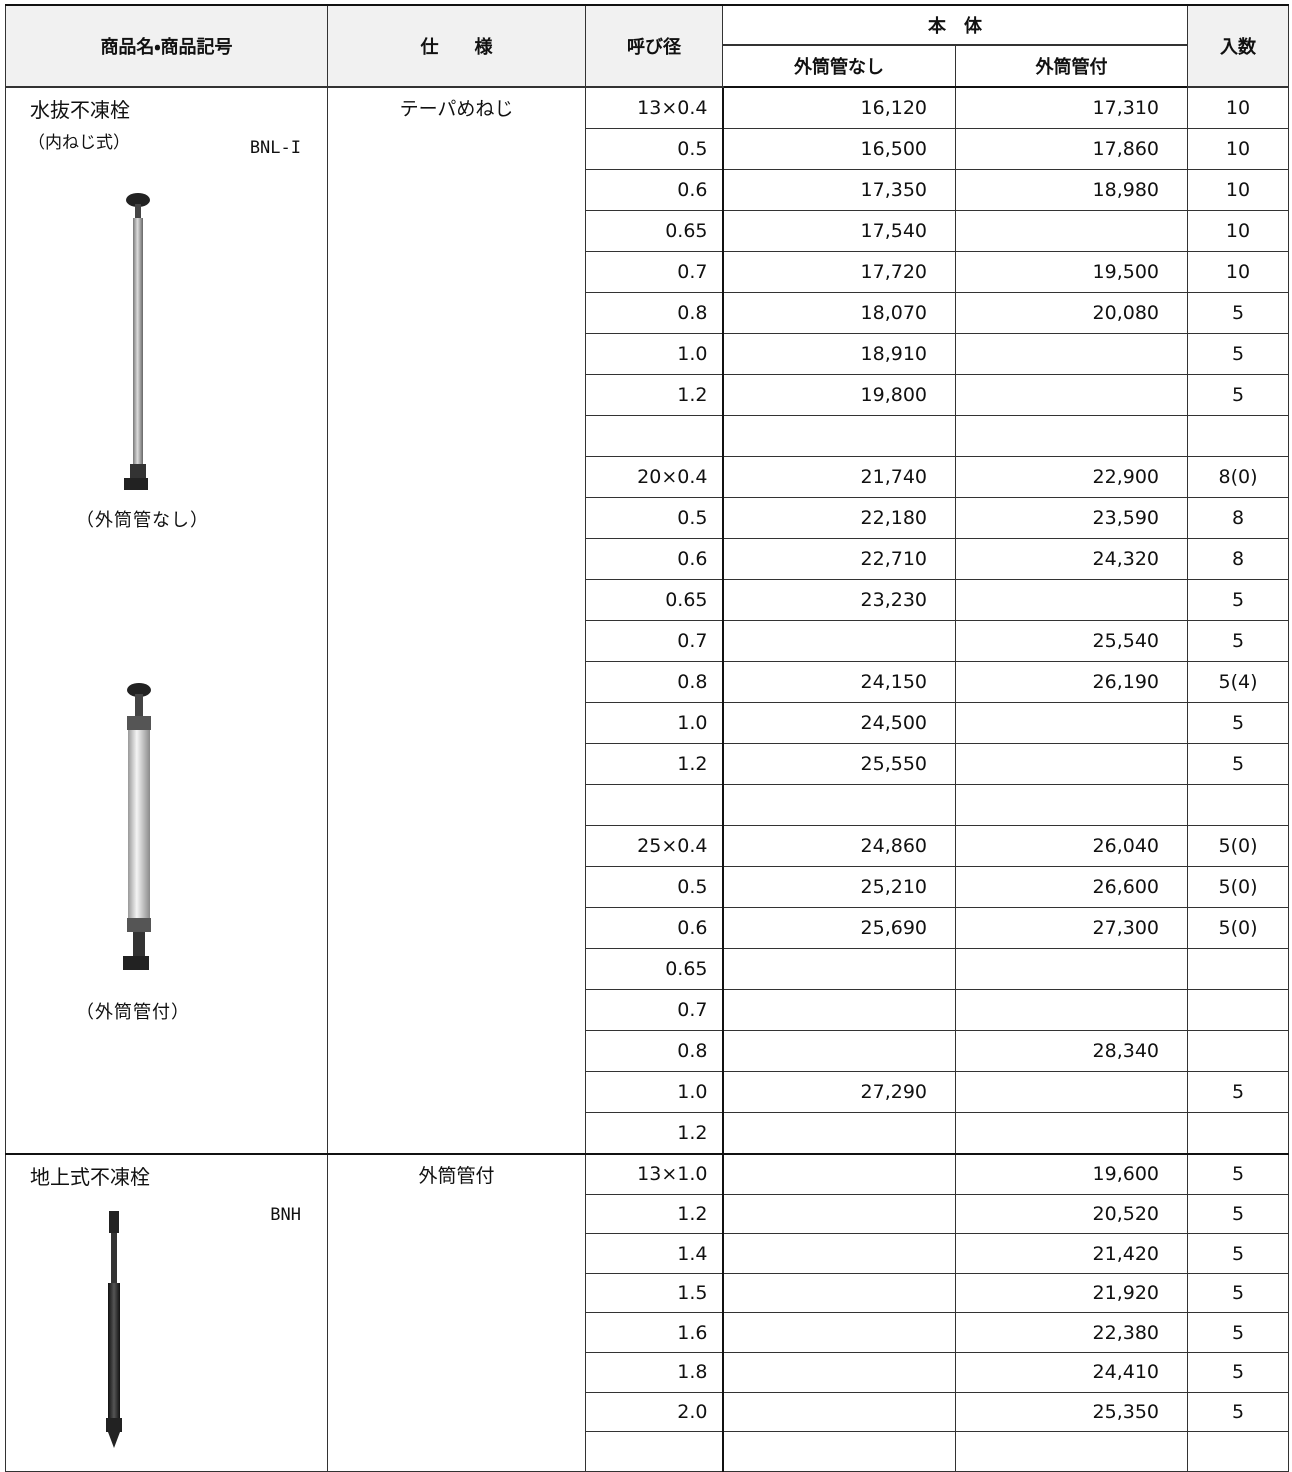  I want to click on price-without: 25,690, so click(838, 928).